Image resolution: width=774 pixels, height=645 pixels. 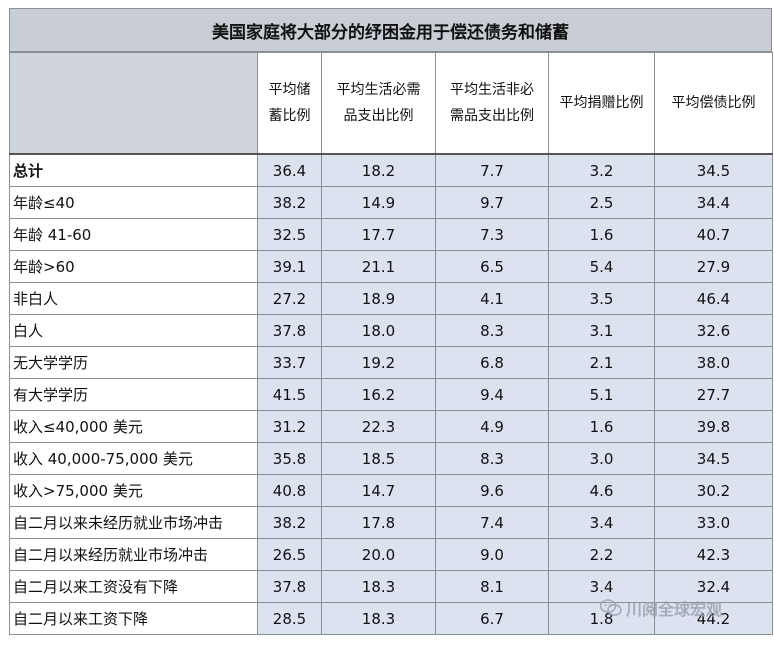 I want to click on table-cell: 3.0, so click(x=601, y=458).